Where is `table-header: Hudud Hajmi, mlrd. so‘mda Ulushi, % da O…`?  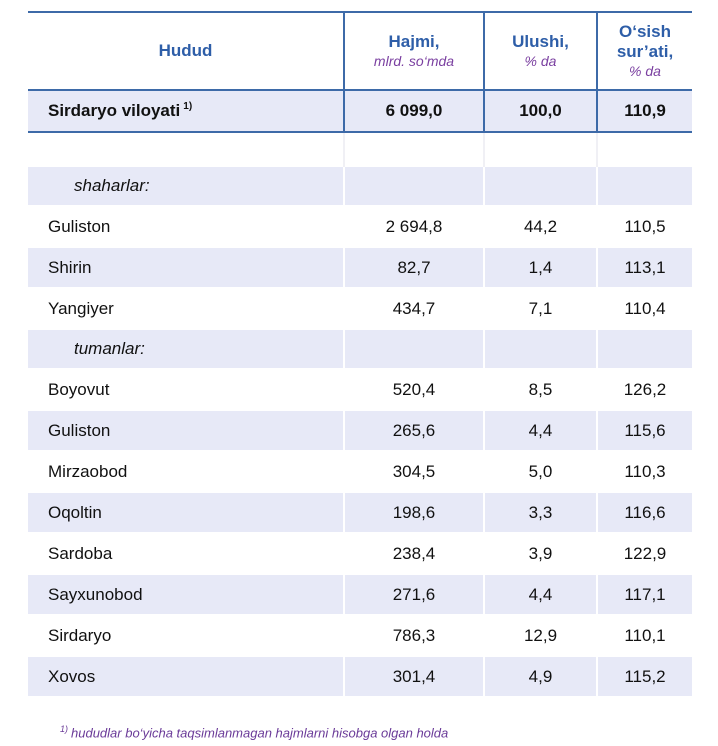 table-header: Hudud Hajmi, mlrd. so‘mda Ulushi, % da O… is located at coordinates (360, 51).